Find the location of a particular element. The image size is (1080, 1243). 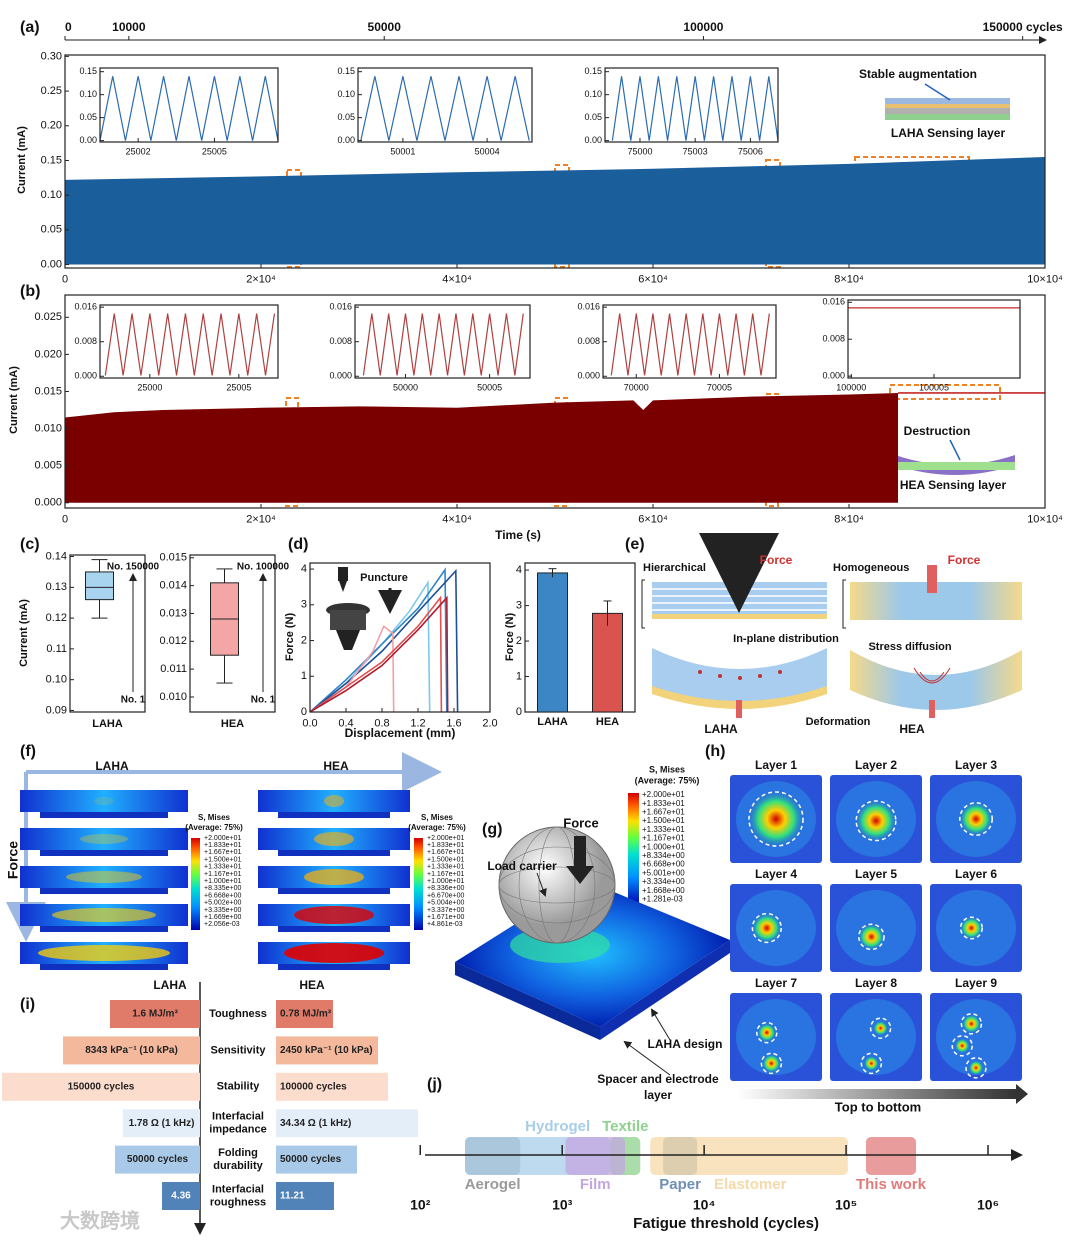

y-tick-label: 0.010 is located at coordinates (173, 697).